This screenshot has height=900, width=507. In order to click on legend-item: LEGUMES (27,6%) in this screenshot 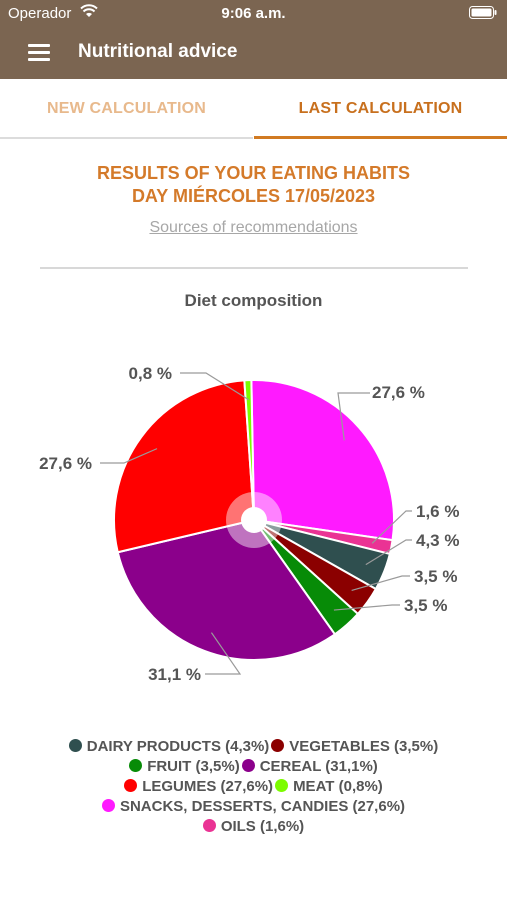, I will do `click(198, 787)`.